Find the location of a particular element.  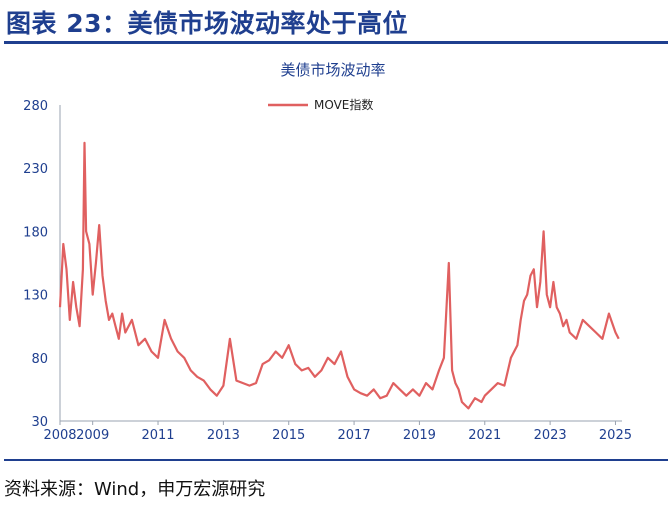

y-tick-label: 230 is located at coordinates (35, 169).